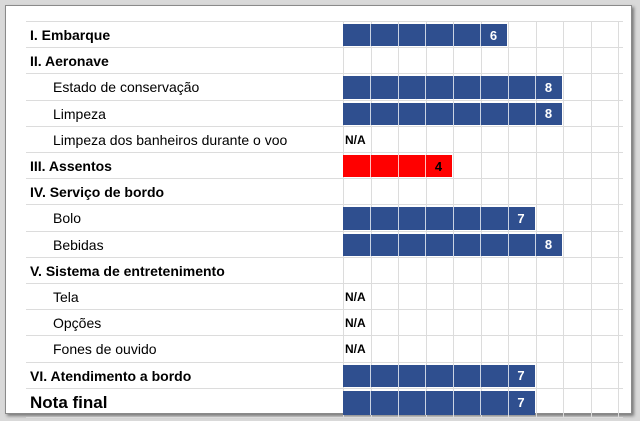 This screenshot has width=640, height=421. I want to click on section-label: V. Sistema de entretenimento, so click(127, 270).